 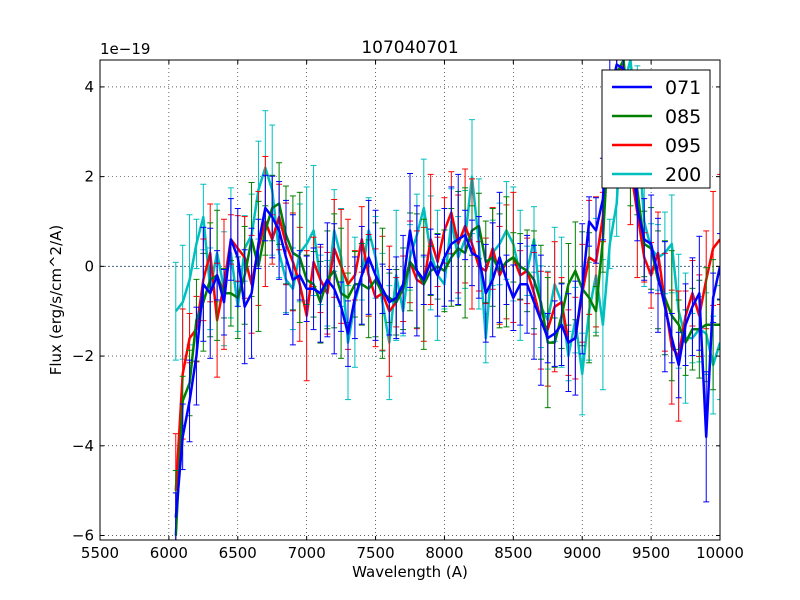 What do you see at coordinates (125, 49) in the screenshot?
I see `y-offset-label: 1e−19` at bounding box center [125, 49].